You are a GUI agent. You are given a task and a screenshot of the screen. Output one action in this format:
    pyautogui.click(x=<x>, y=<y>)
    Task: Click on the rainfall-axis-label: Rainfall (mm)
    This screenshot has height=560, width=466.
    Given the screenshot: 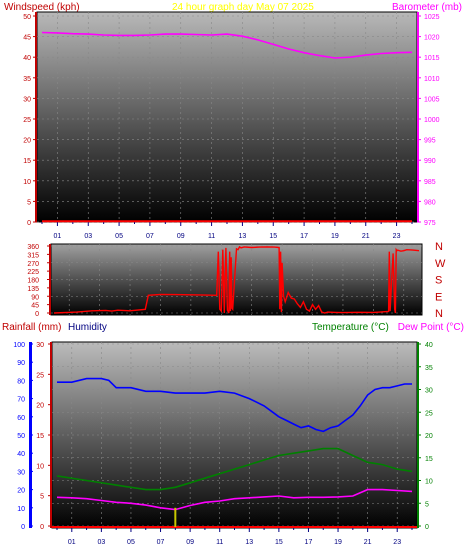 What is the action you would take?
    pyautogui.click(x=31, y=327)
    